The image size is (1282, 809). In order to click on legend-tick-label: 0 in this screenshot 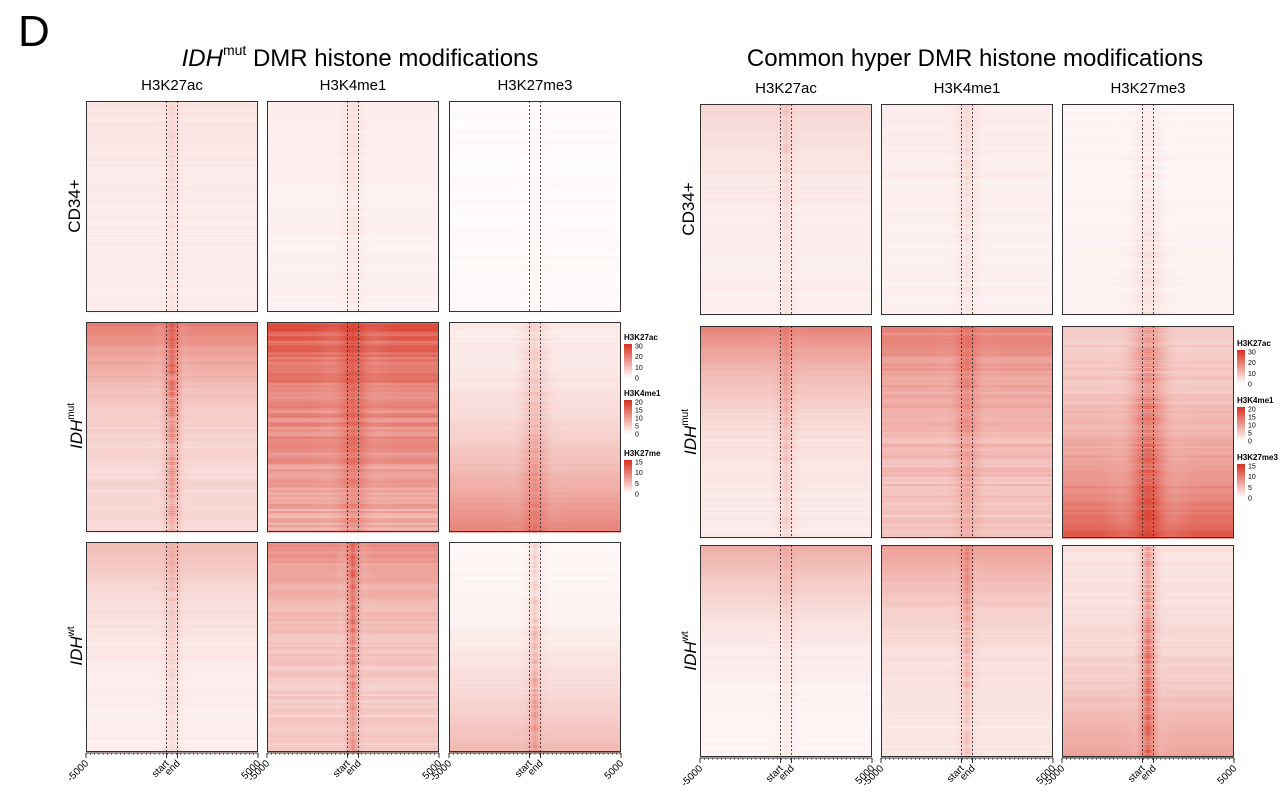, I will do `click(637, 379)`.